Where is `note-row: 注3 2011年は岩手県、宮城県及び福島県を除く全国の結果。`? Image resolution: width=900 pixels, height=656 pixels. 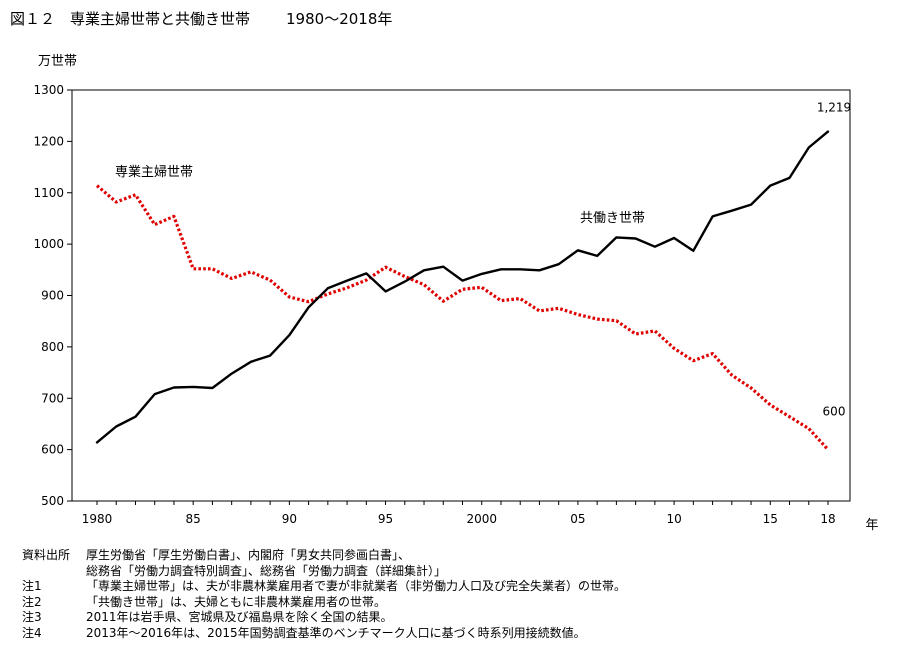 note-row: 注3 2011年は岩手県、宮城県及び福島県を除く全国の結果。 is located at coordinates (324, 618).